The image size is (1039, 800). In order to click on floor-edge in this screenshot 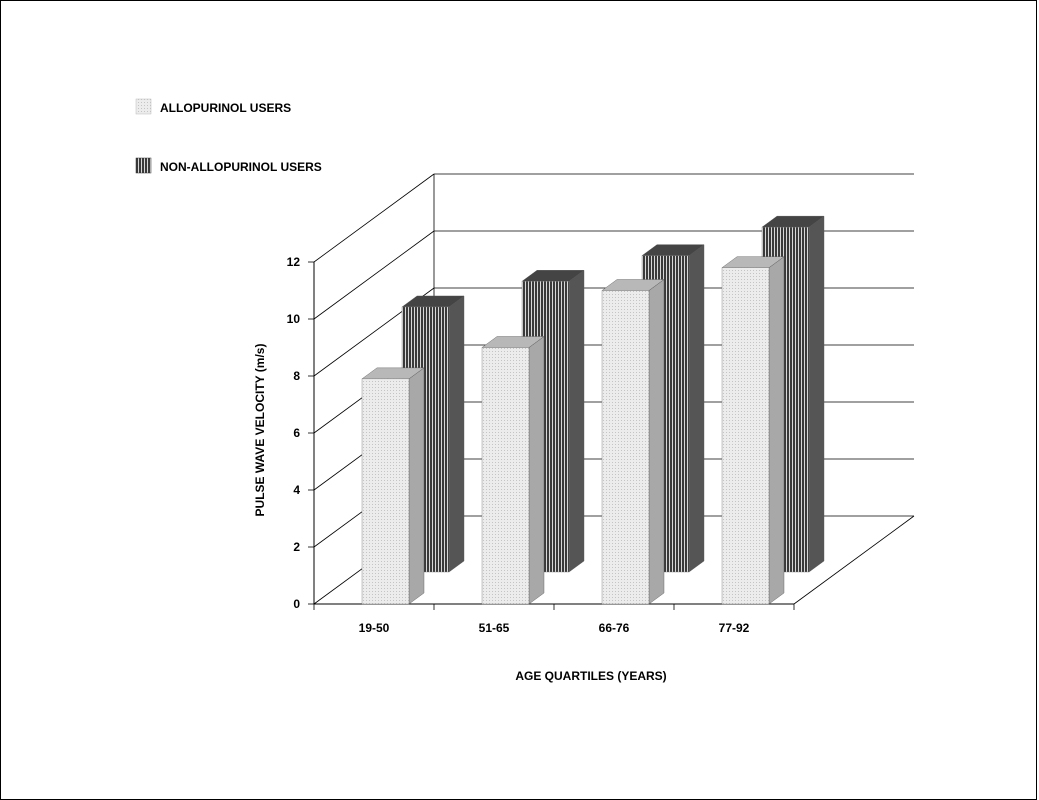, I will do `click(854, 560)`.